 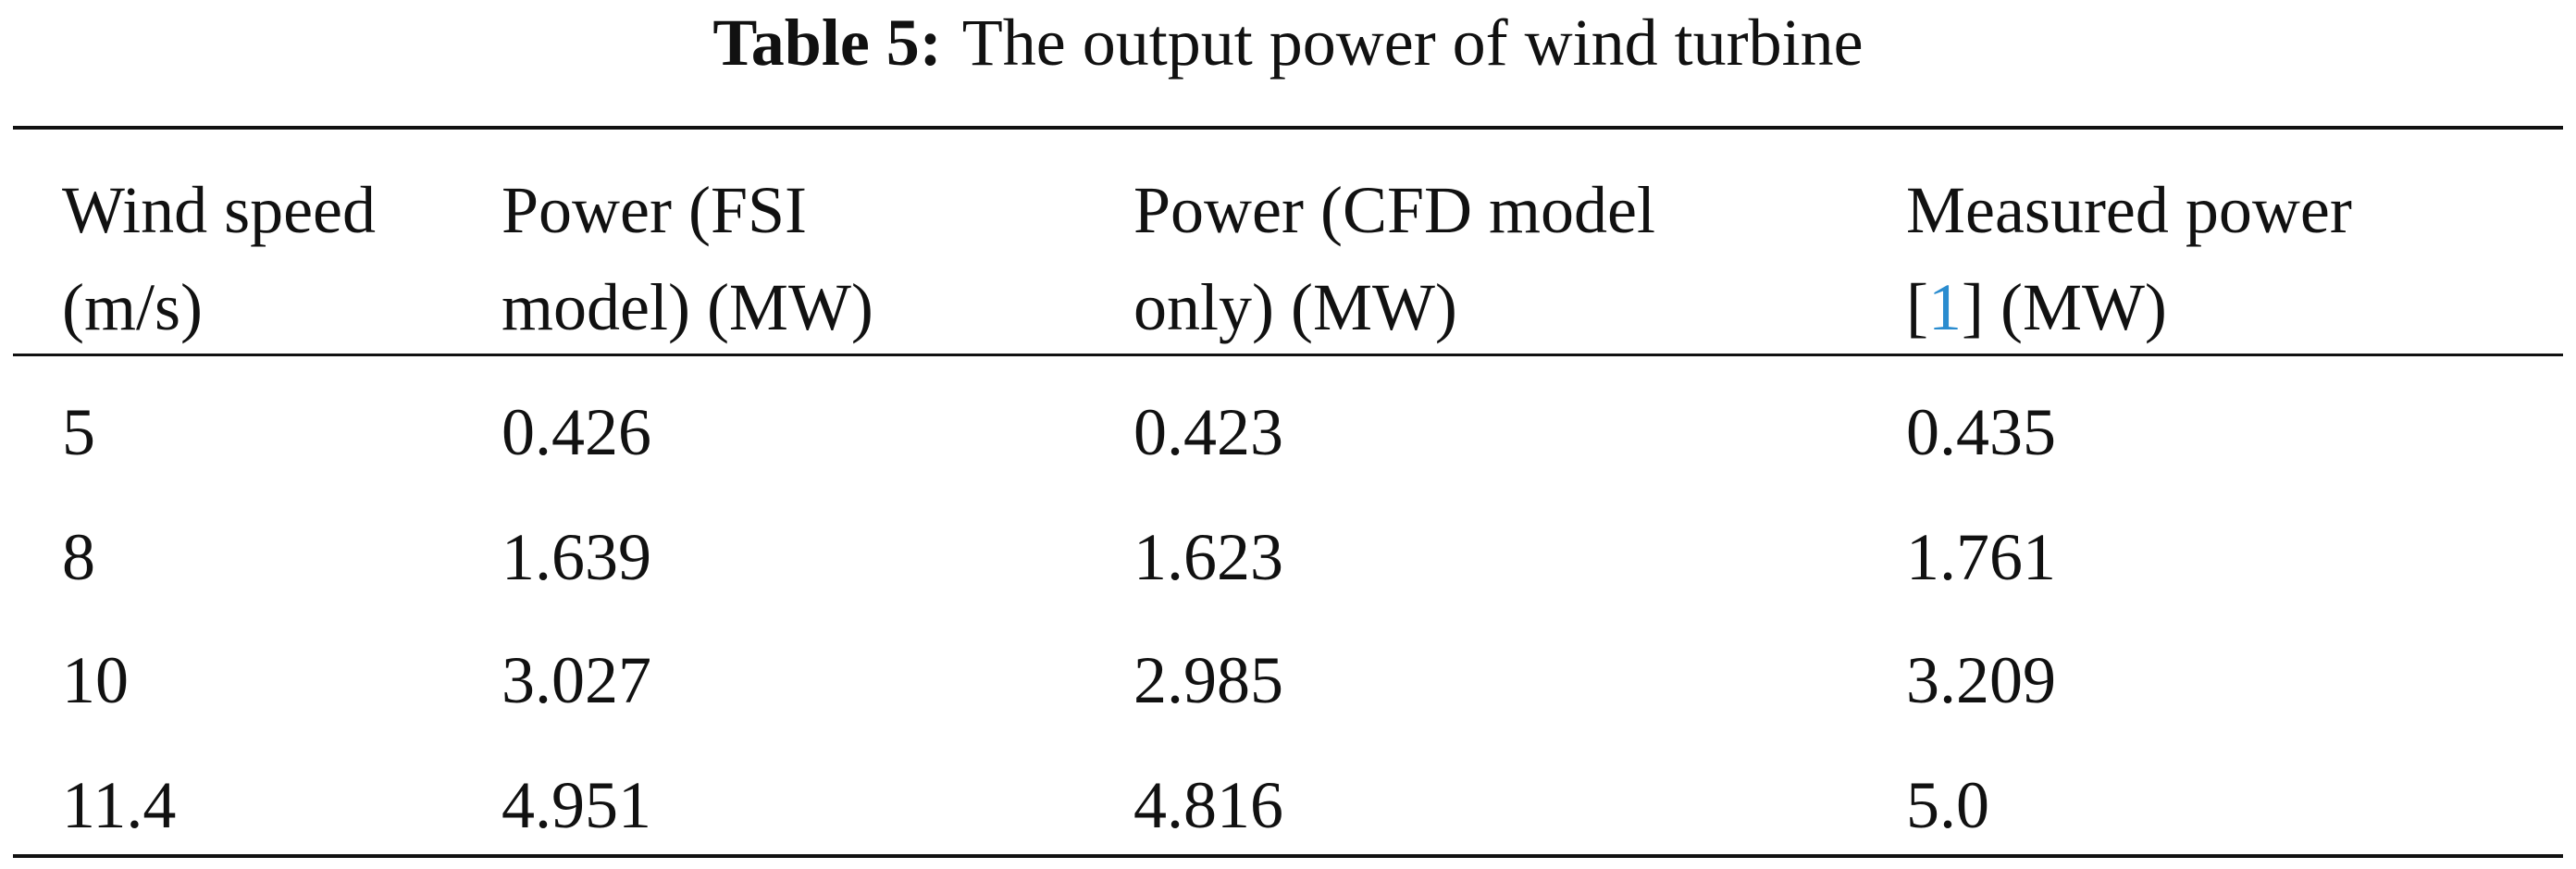 What do you see at coordinates (1288, 128) in the screenshot?
I see `top-rule` at bounding box center [1288, 128].